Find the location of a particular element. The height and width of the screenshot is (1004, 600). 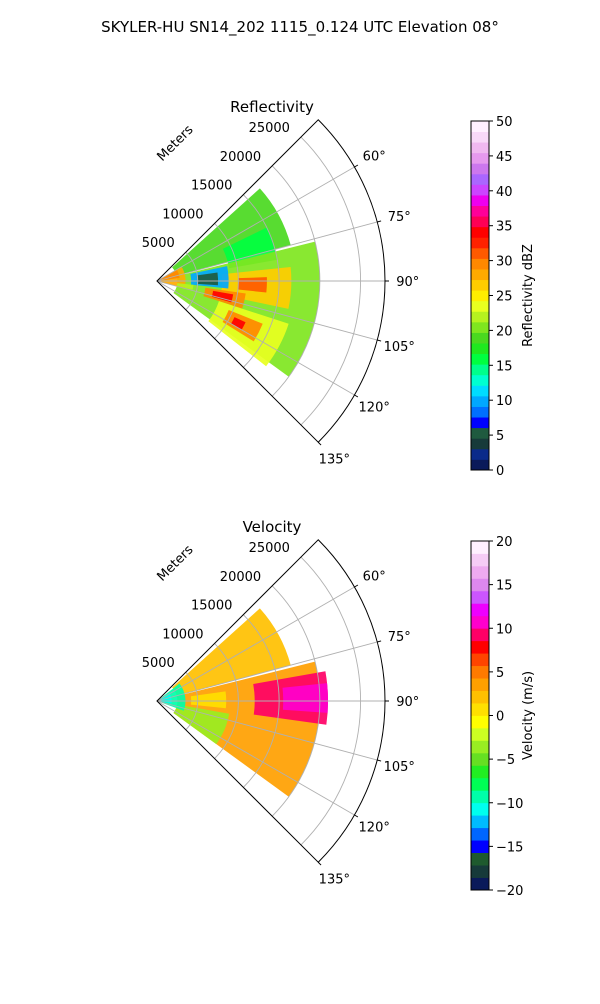

reflectivity-azimuth-tick-label: 75° is located at coordinates (399, 217).